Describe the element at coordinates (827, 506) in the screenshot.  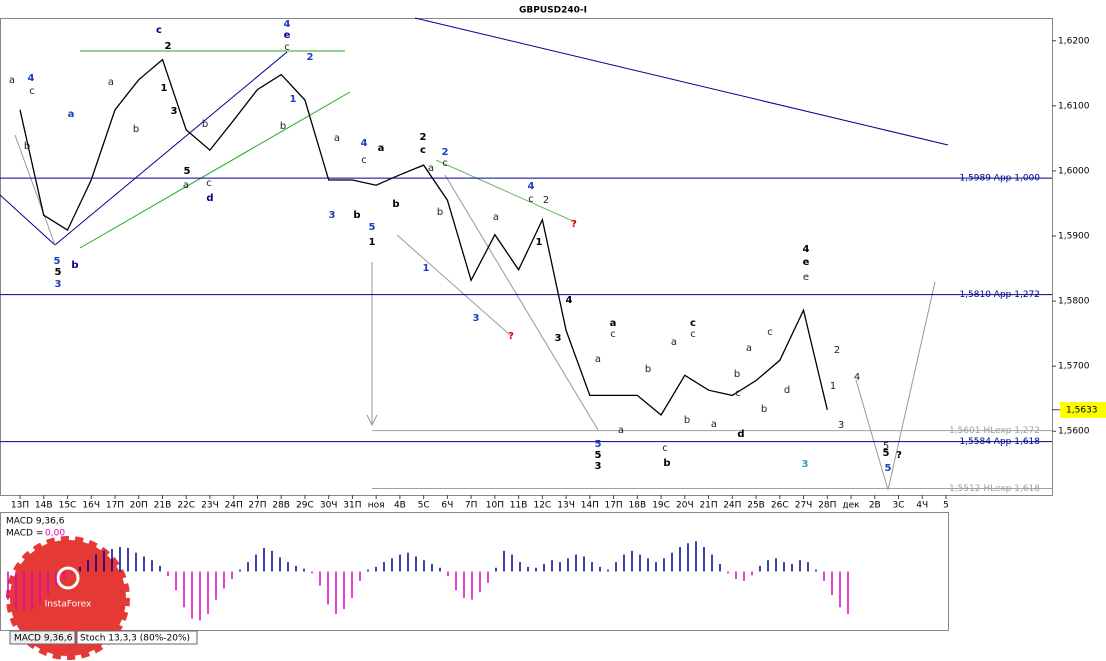
I see `x-tick-label: 28П` at that location.